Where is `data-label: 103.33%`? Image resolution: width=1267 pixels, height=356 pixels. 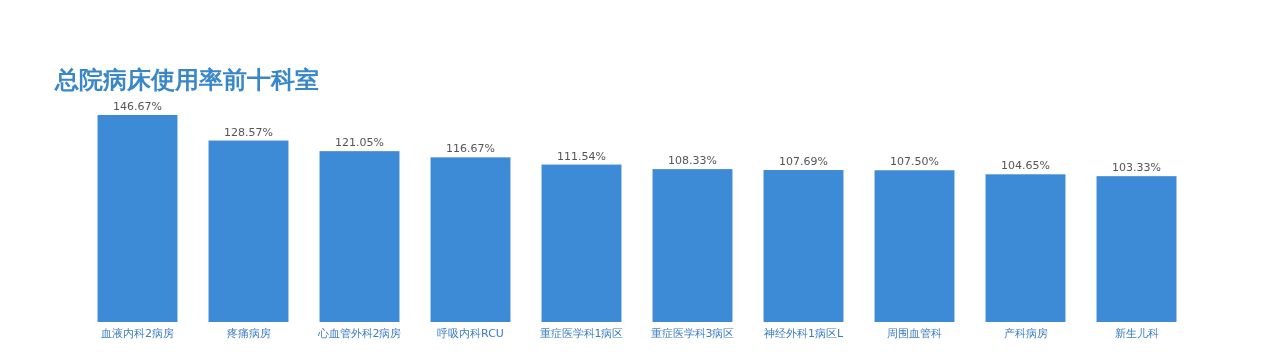
data-label: 103.33% is located at coordinates (1136, 168).